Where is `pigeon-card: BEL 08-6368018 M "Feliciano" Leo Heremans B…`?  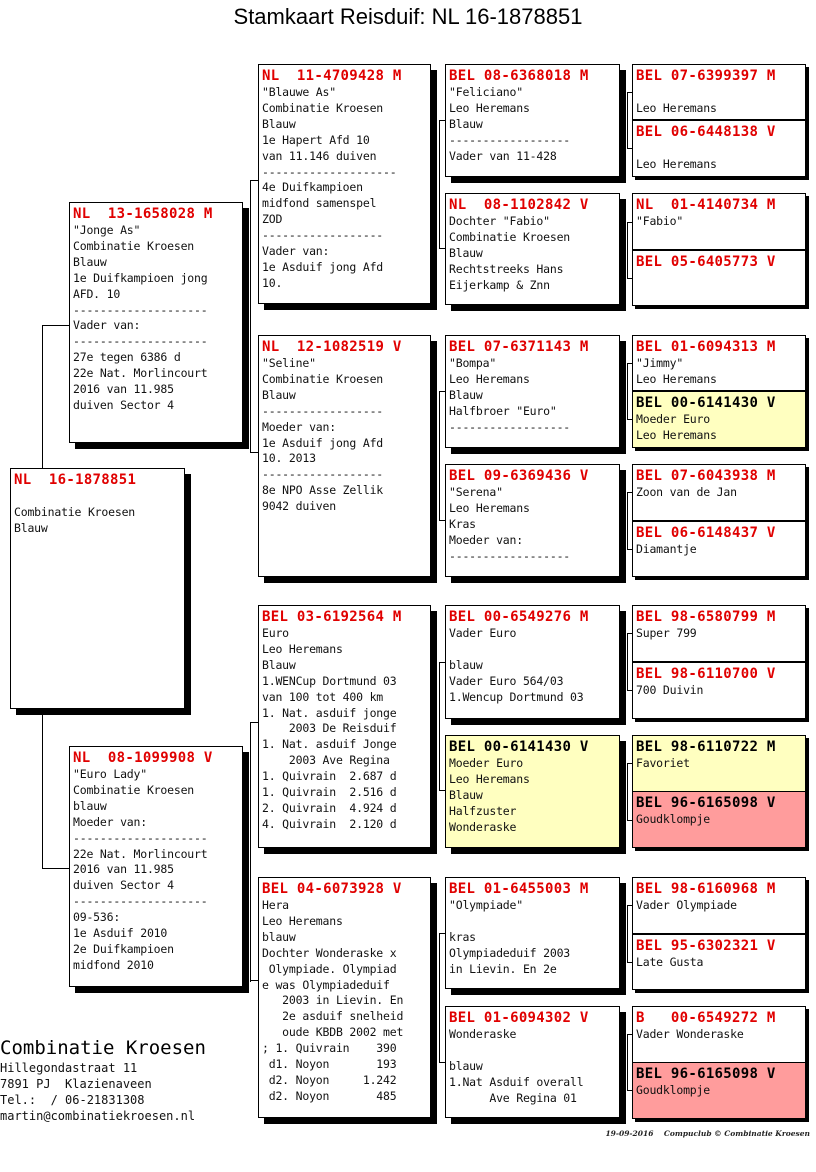
pigeon-card: BEL 08-6368018 M "Feliciano" Leo Heremans B… is located at coordinates (532, 120).